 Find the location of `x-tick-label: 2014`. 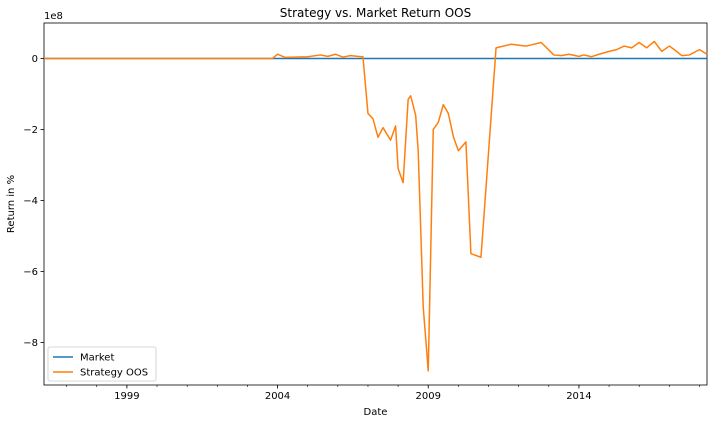

x-tick-label: 2014 is located at coordinates (578, 396).